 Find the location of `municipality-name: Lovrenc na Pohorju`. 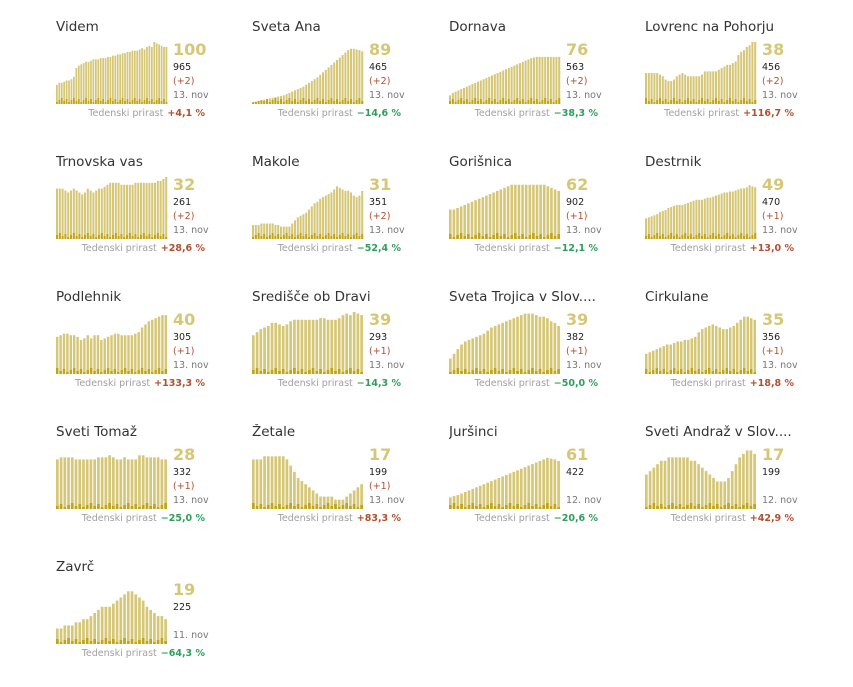

municipality-name: Lovrenc na Pohorju is located at coordinates (710, 27).